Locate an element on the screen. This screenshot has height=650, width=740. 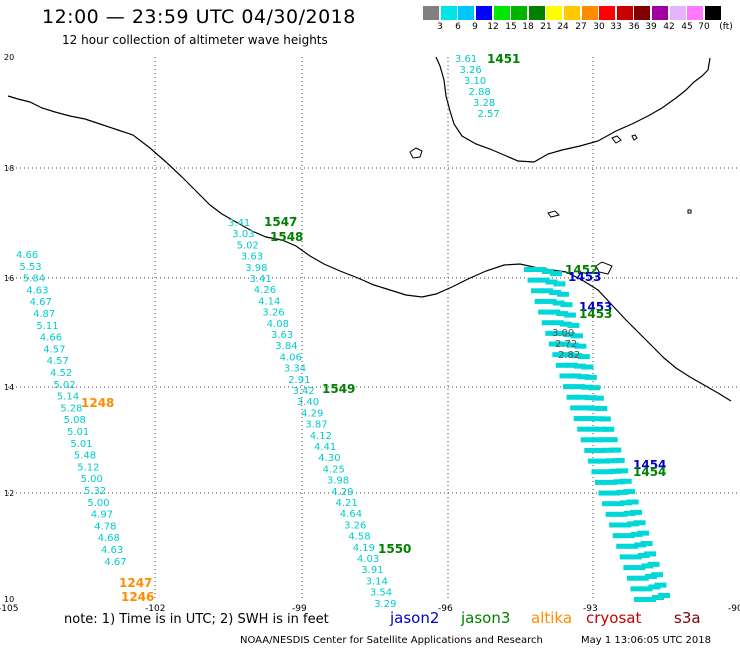
legend-unit: (ft) is located at coordinates (726, 27).